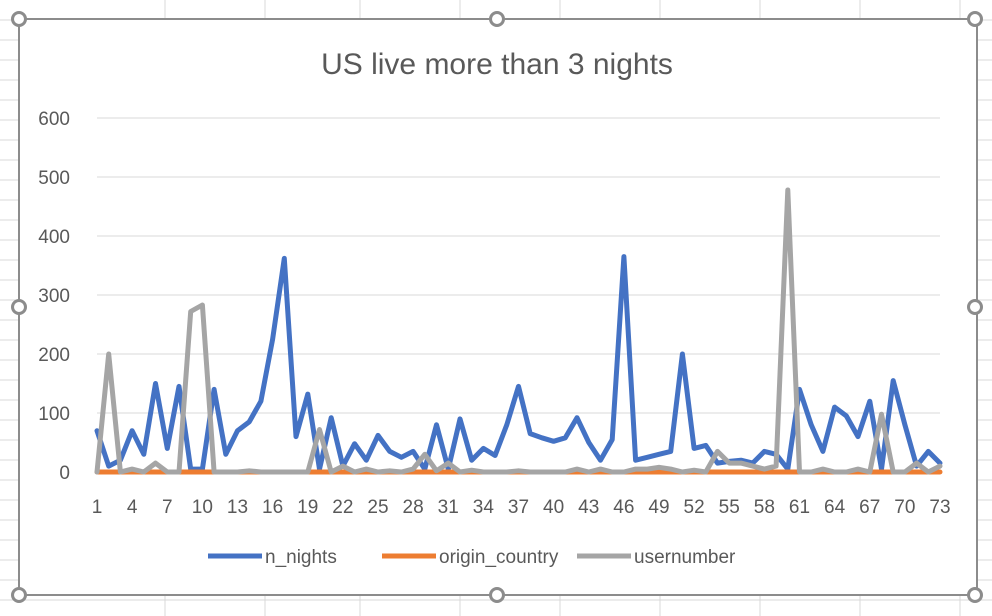 Image resolution: width=992 pixels, height=616 pixels. Describe the element at coordinates (939, 507) in the screenshot. I see `x-tick-label: 73` at that location.